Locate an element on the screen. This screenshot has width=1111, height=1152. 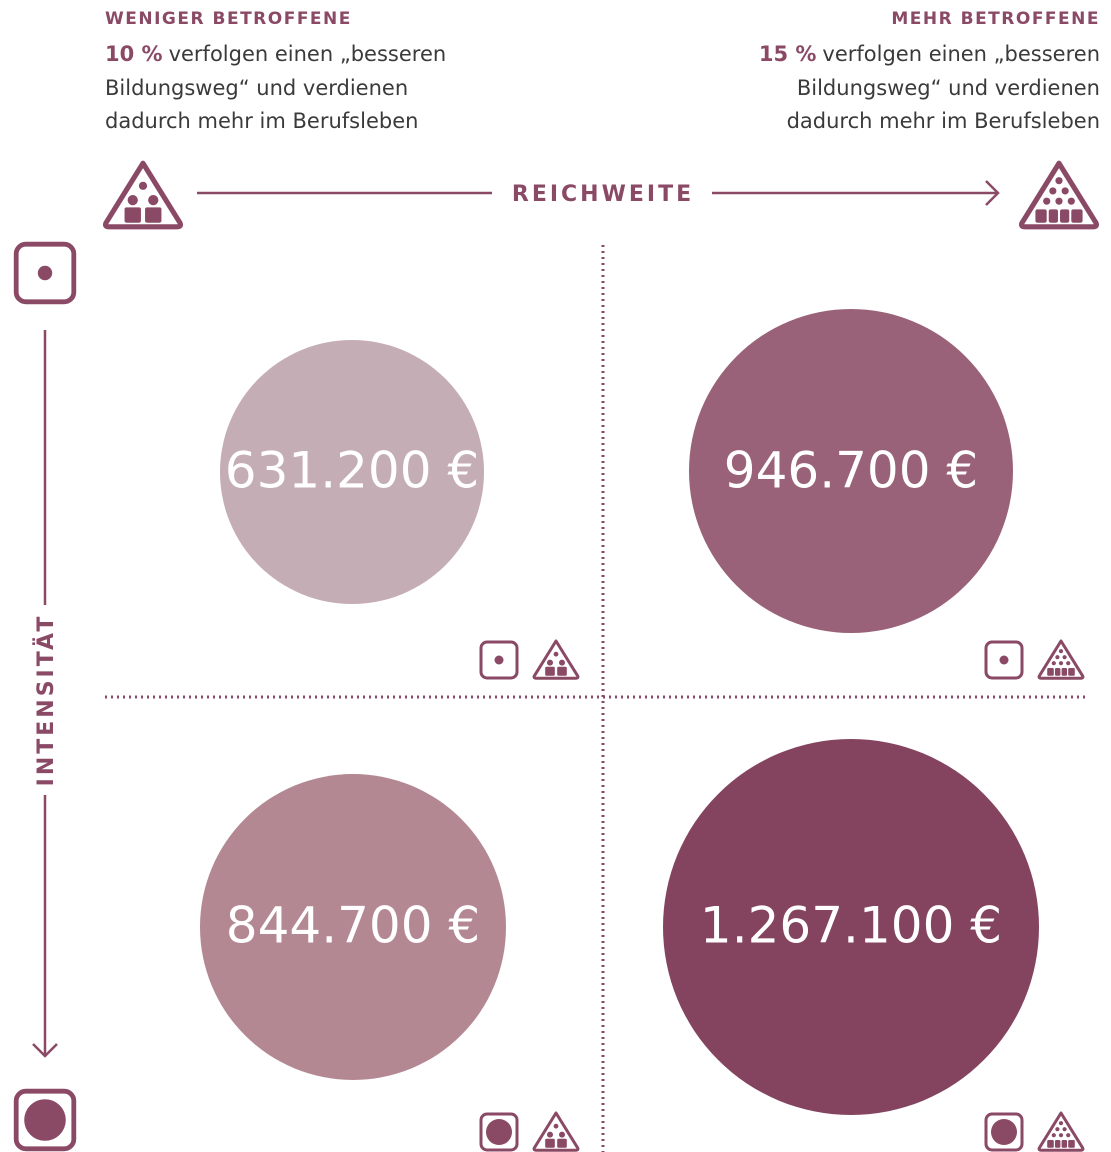
cell-value: 631.200 € is located at coordinates (352, 471).